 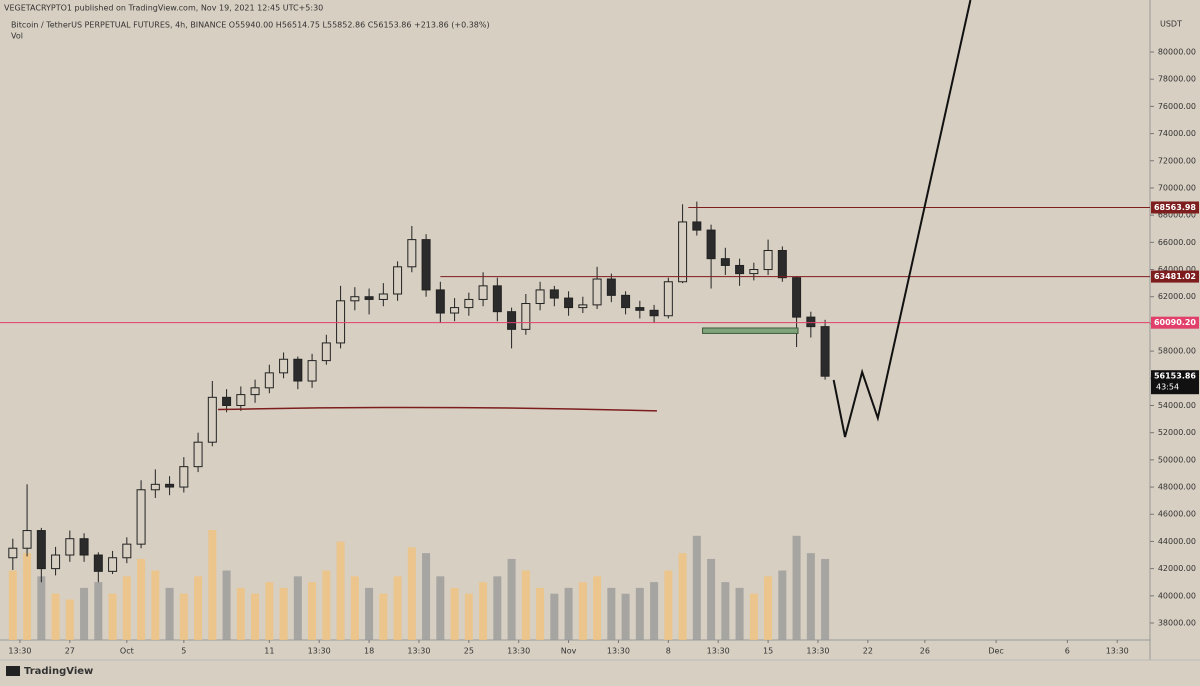 What do you see at coordinates (1175, 382) in the screenshot?
I see `last-price-tag` at bounding box center [1175, 382].